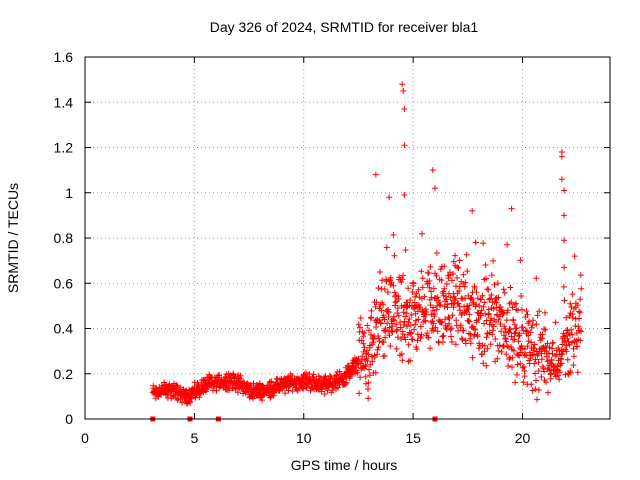  Describe the element at coordinates (85, 438) in the screenshot. I see `x-tick-label: 0` at that location.